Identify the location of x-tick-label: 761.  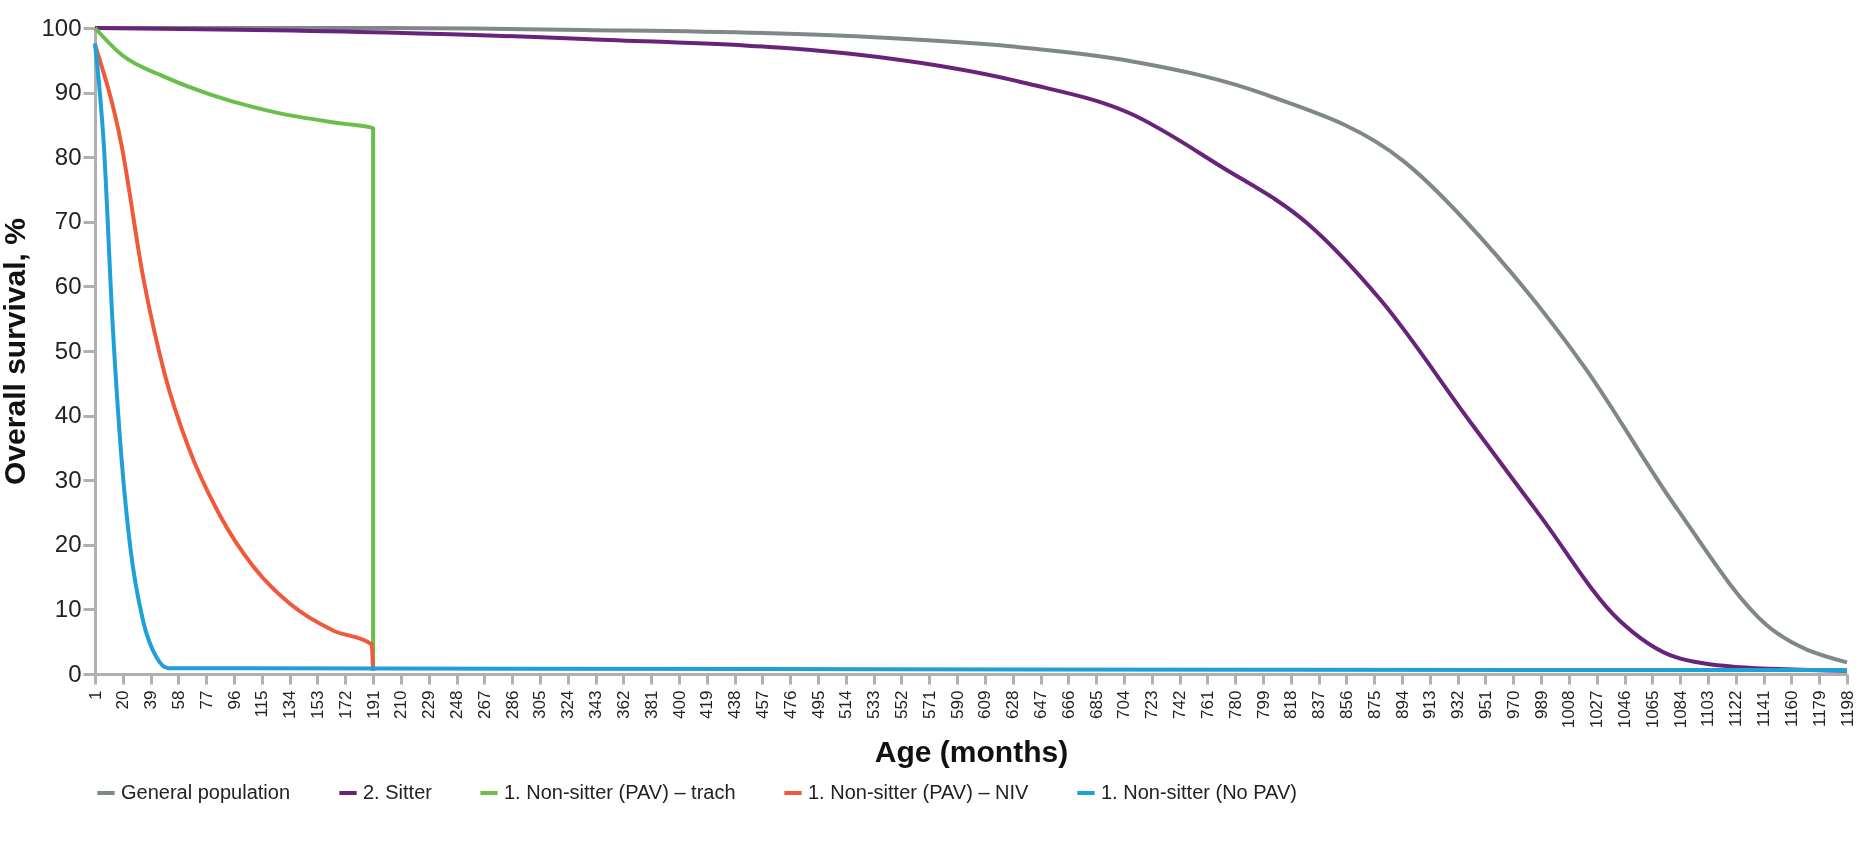
(1207, 704).